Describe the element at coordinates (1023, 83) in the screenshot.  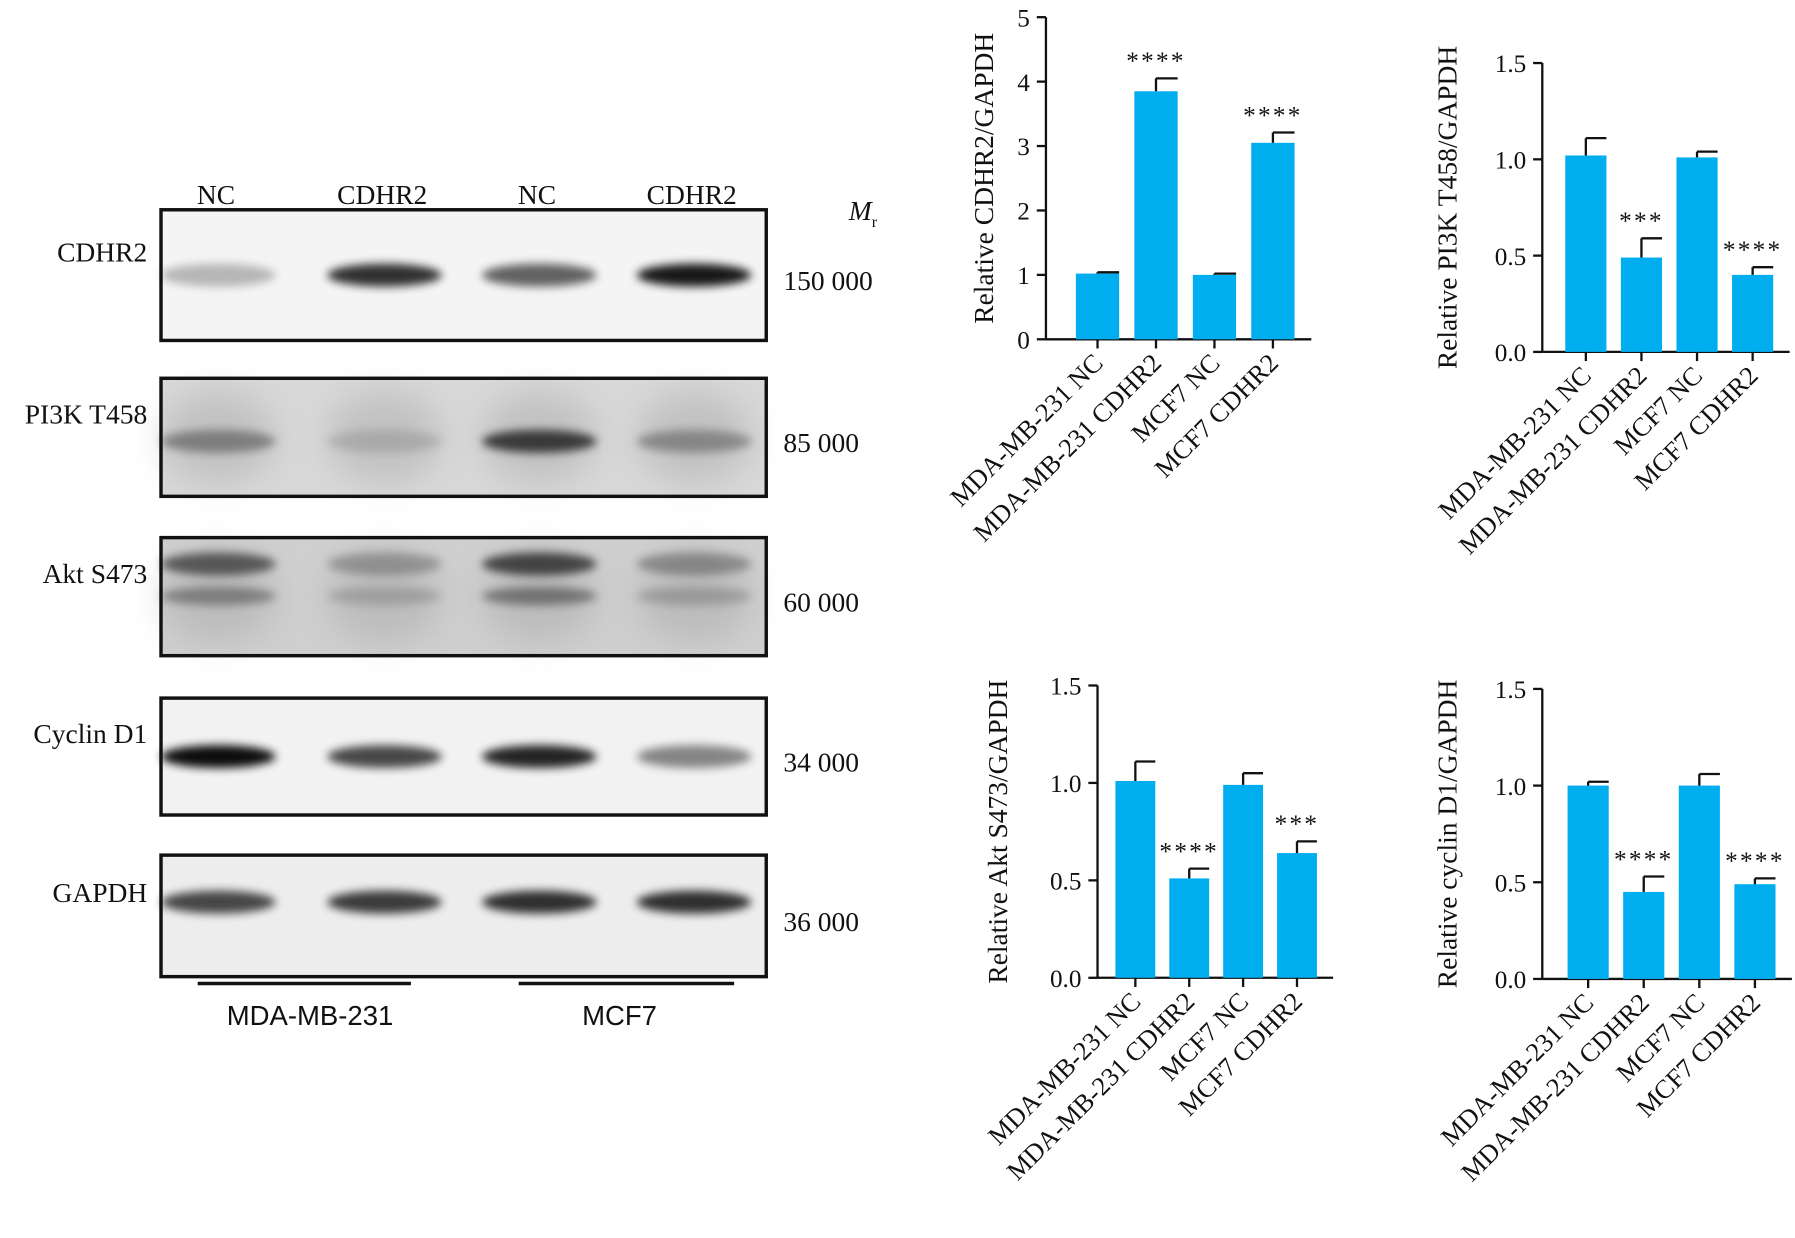
I see `y-tick-label: 4` at that location.